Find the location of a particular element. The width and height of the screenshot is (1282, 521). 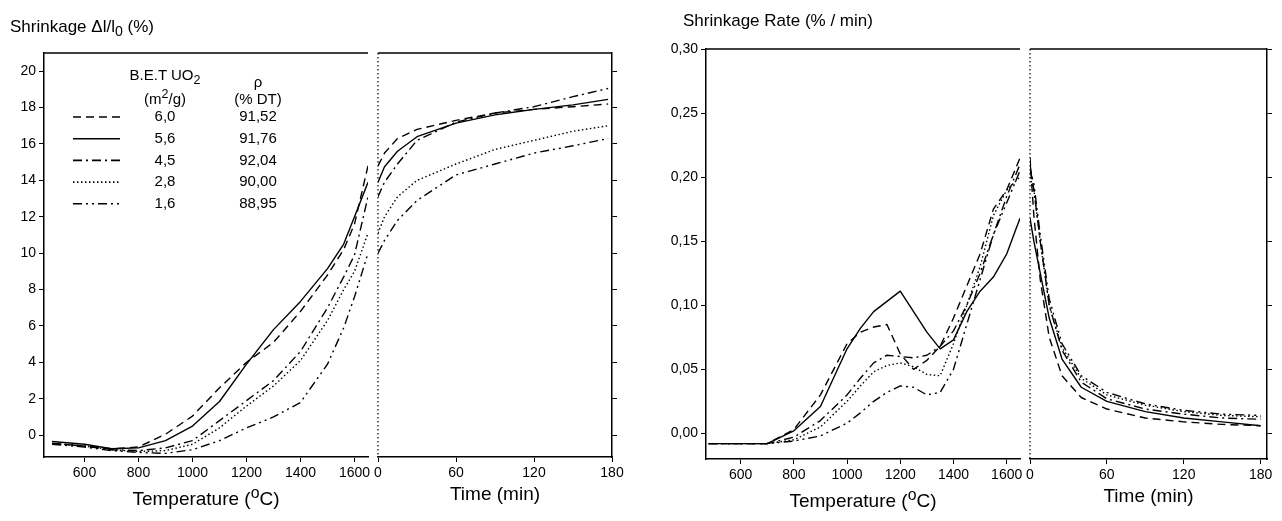

y-tick-label: 4 is located at coordinates (32, 361).